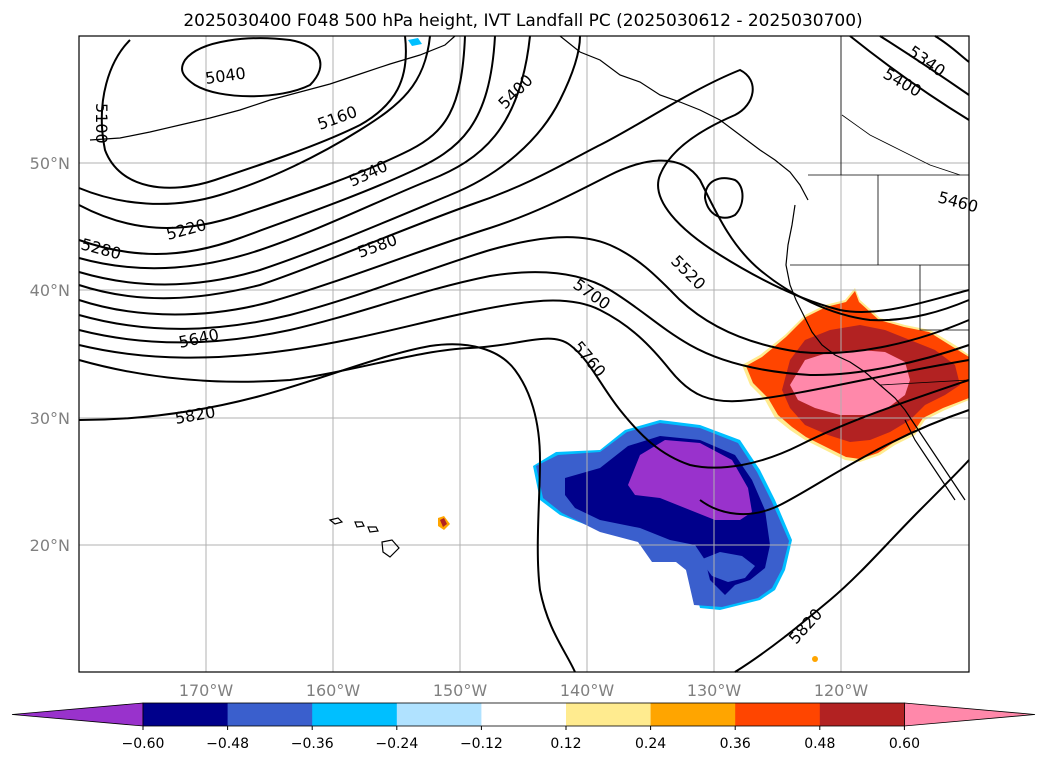 The height and width of the screenshot is (765, 1047). I want to click on colorbar-frame, so click(523, 714).